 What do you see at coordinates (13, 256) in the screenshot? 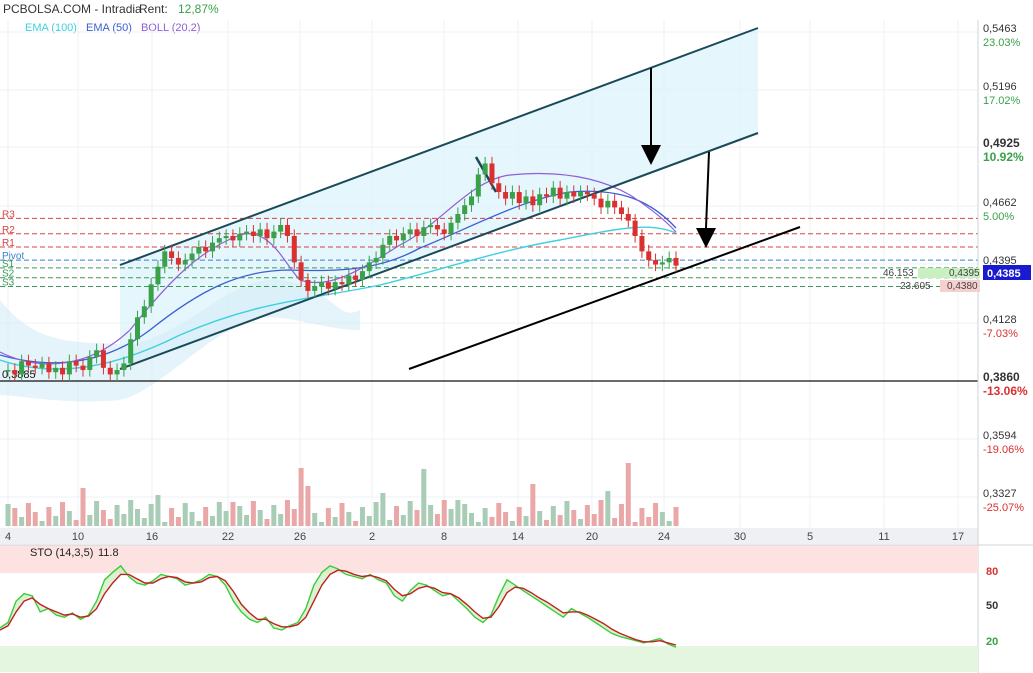
I see `pivot-label-3: Pivot` at bounding box center [13, 256].